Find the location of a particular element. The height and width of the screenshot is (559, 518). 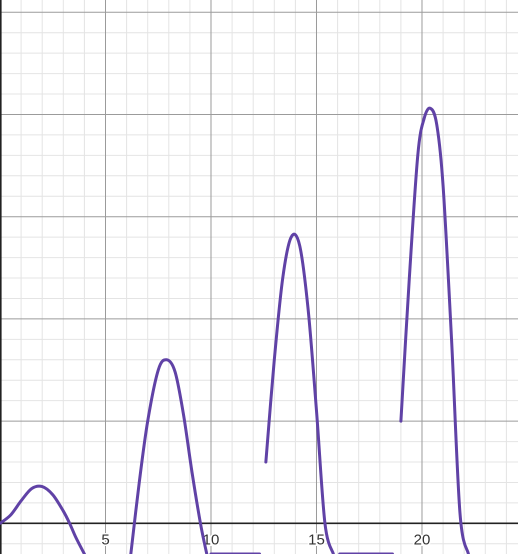

x-tick-label: 20 is located at coordinates (422, 539).